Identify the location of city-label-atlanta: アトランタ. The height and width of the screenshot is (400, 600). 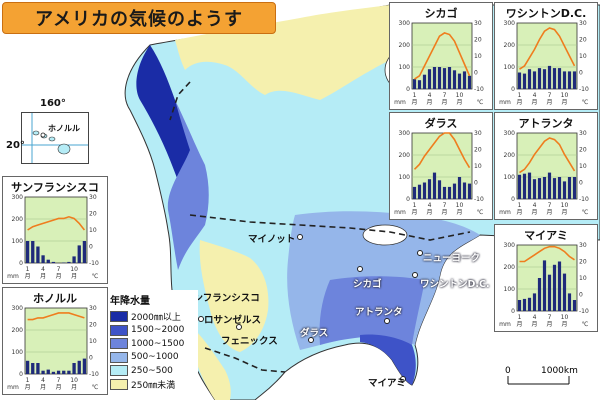
(379, 312).